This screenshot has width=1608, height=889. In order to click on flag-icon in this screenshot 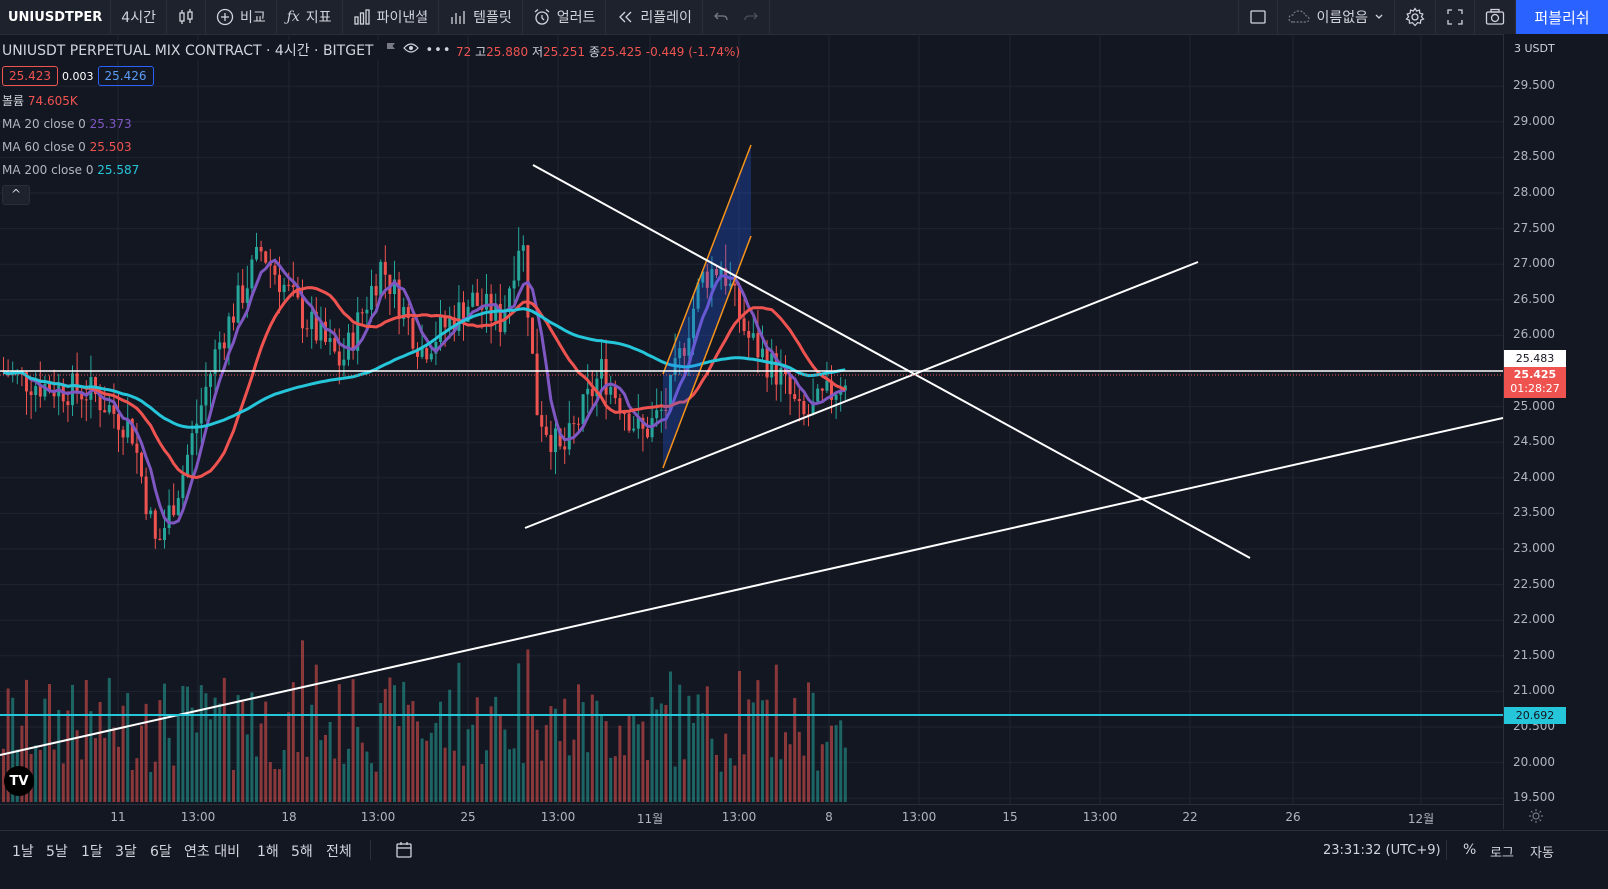, I will do `click(391, 50)`.